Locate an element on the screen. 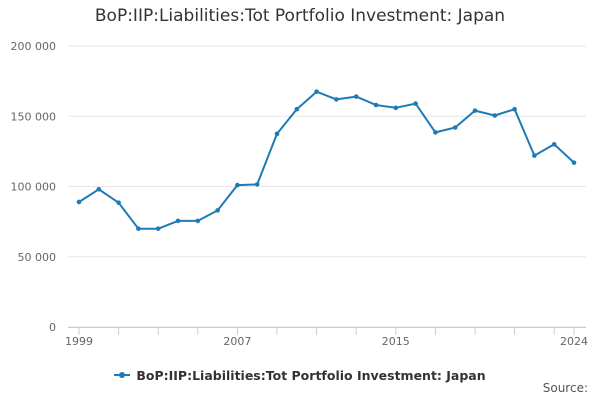 Image resolution: width=600 pixels, height=400 pixels. x-tick-label: 2007 is located at coordinates (237, 341).